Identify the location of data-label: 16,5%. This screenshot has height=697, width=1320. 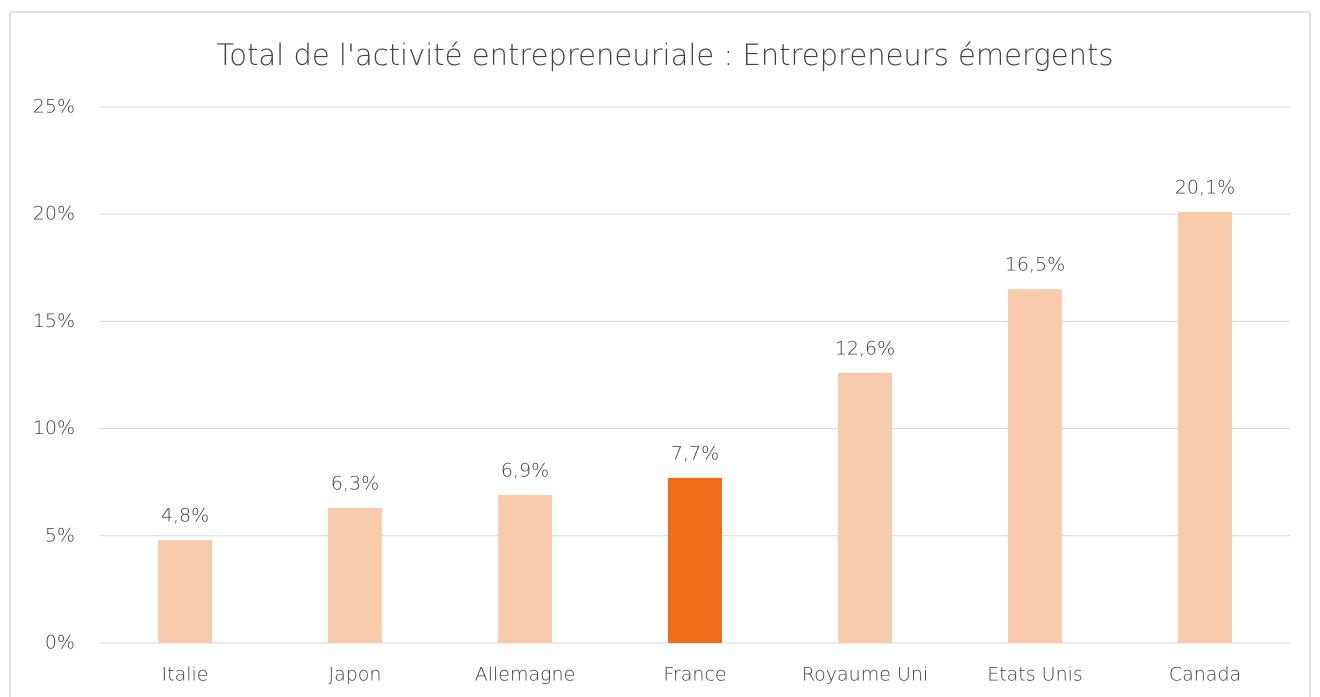
(1035, 265).